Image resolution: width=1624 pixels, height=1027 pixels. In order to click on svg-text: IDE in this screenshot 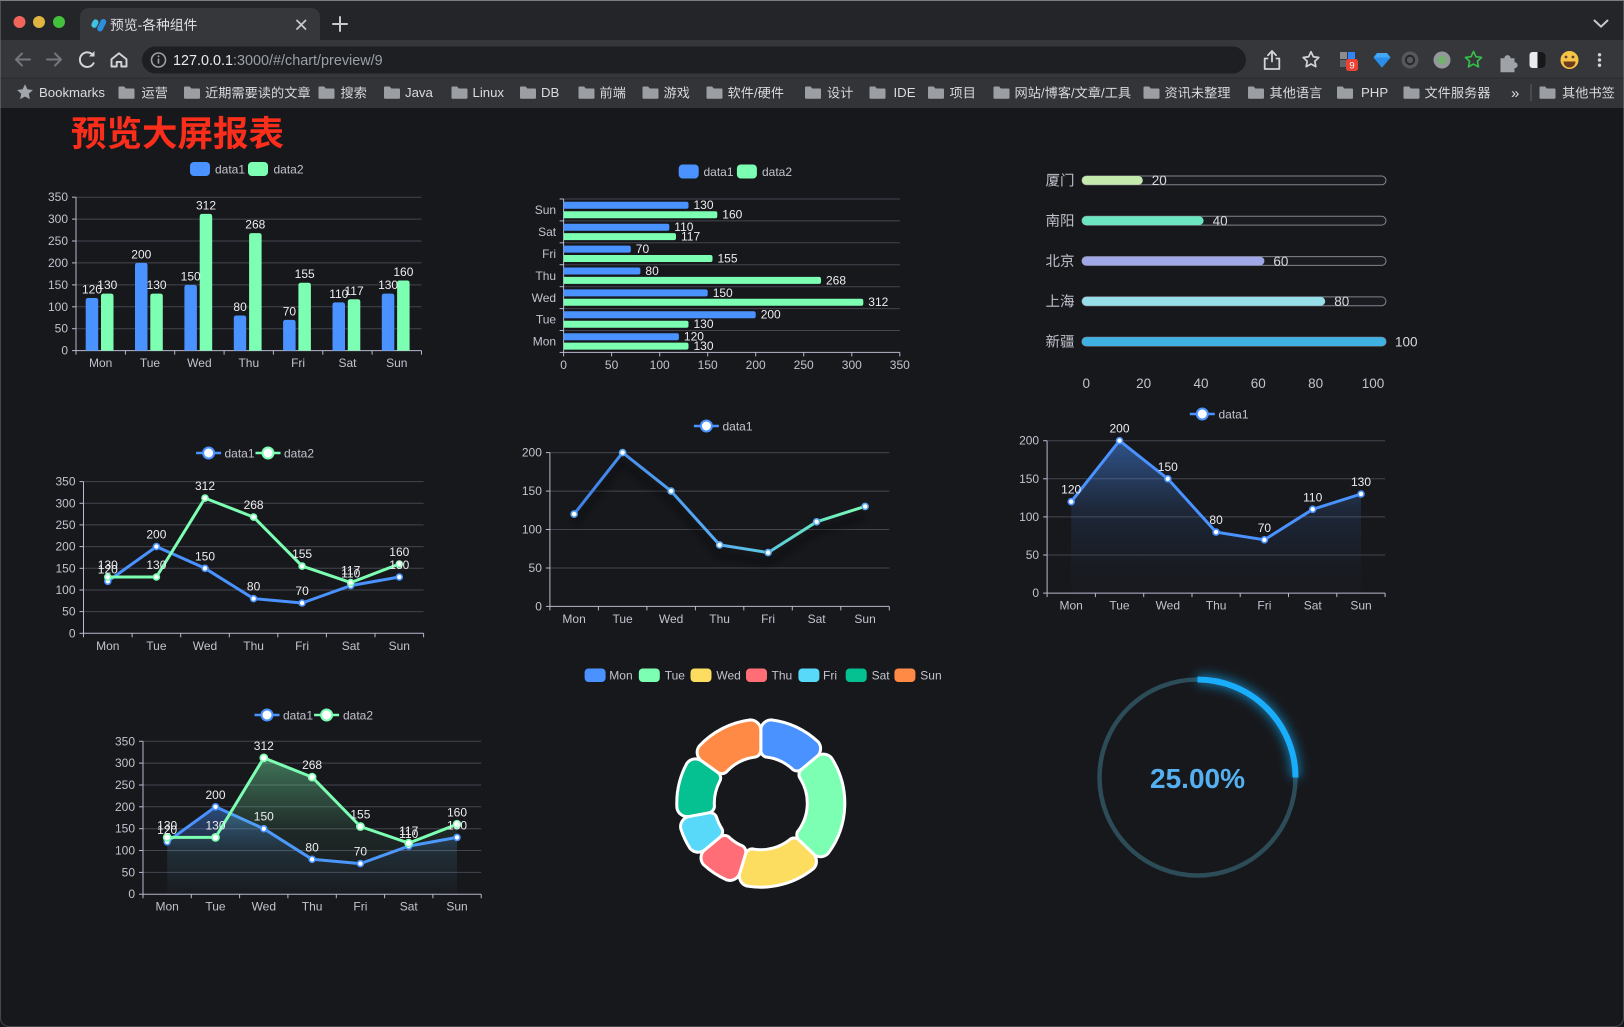, I will do `click(905, 92)`.